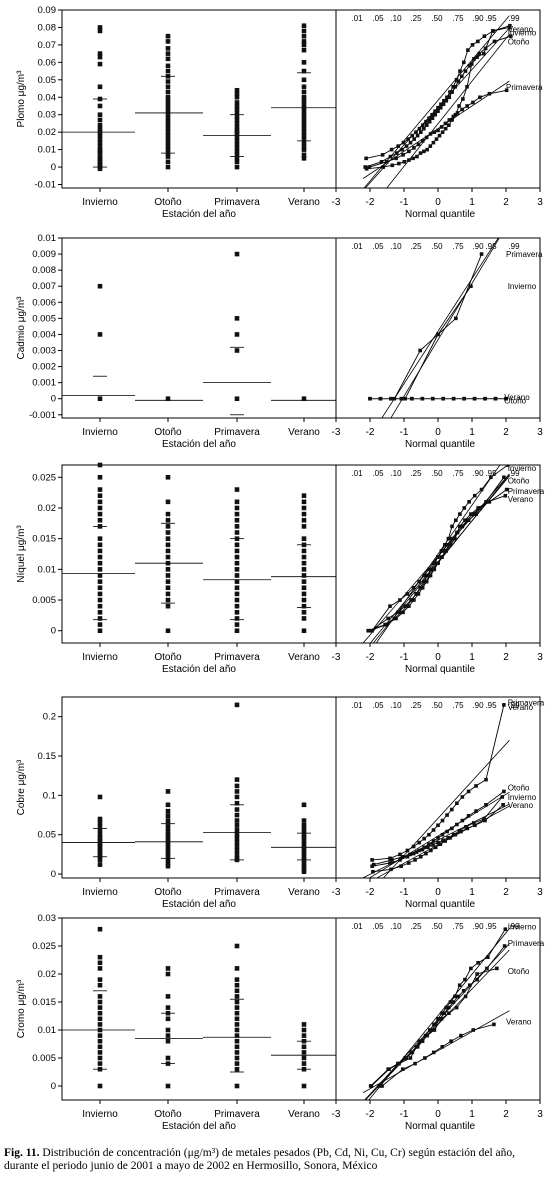  Describe the element at coordinates (506, 202) in the screenshot. I see `qq-x-tick-label: 2` at that location.